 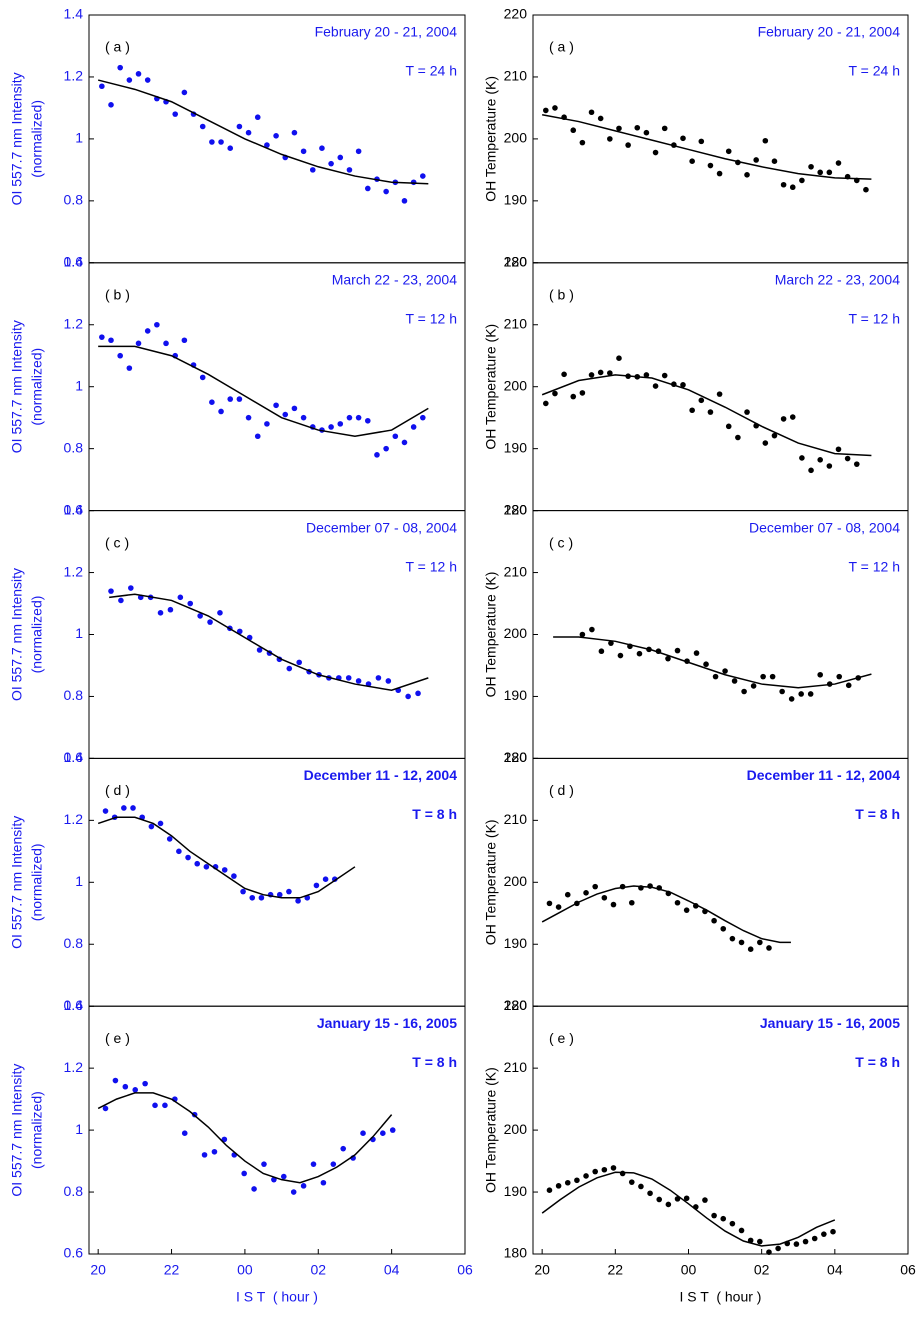 What do you see at coordinates (431, 71) in the screenshot?
I see `period-label: T = 24 h` at bounding box center [431, 71].